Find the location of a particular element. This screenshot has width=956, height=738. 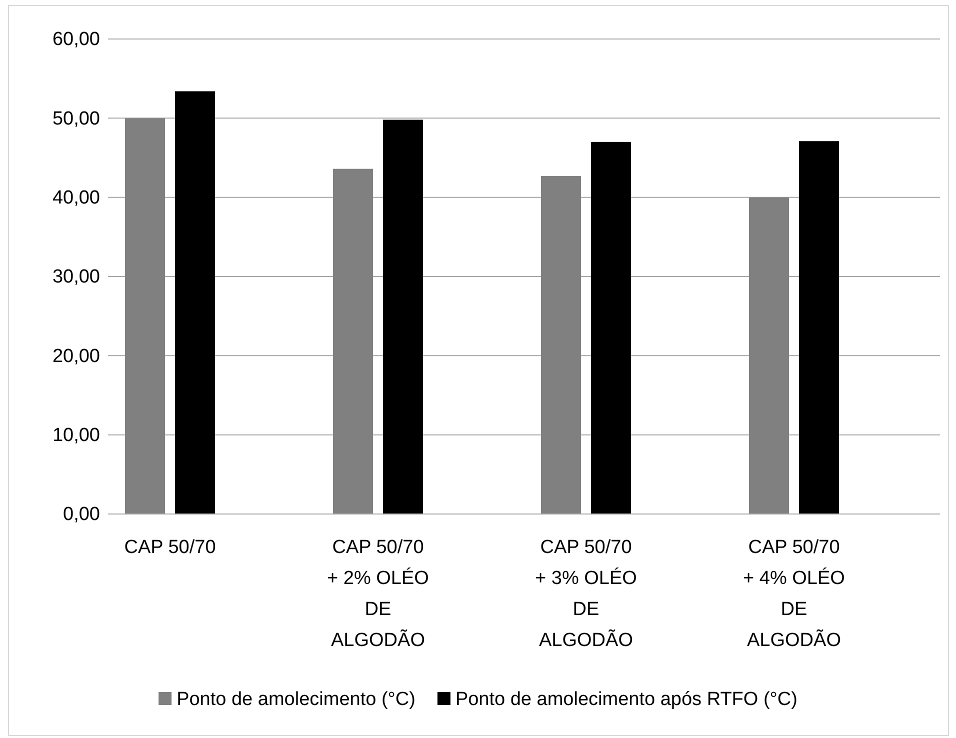

y-tick-label: 20,00 is located at coordinates (76, 356).